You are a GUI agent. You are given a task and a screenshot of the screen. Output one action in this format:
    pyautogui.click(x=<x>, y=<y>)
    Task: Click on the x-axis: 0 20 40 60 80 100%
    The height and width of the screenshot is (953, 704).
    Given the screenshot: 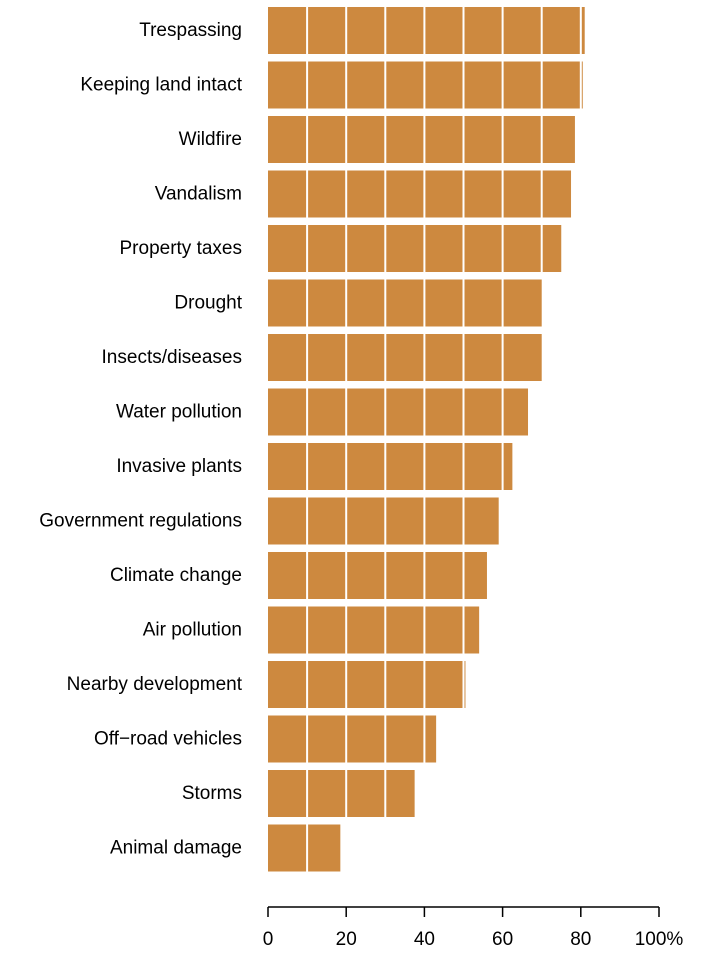 What is the action you would take?
    pyautogui.click(x=473, y=928)
    